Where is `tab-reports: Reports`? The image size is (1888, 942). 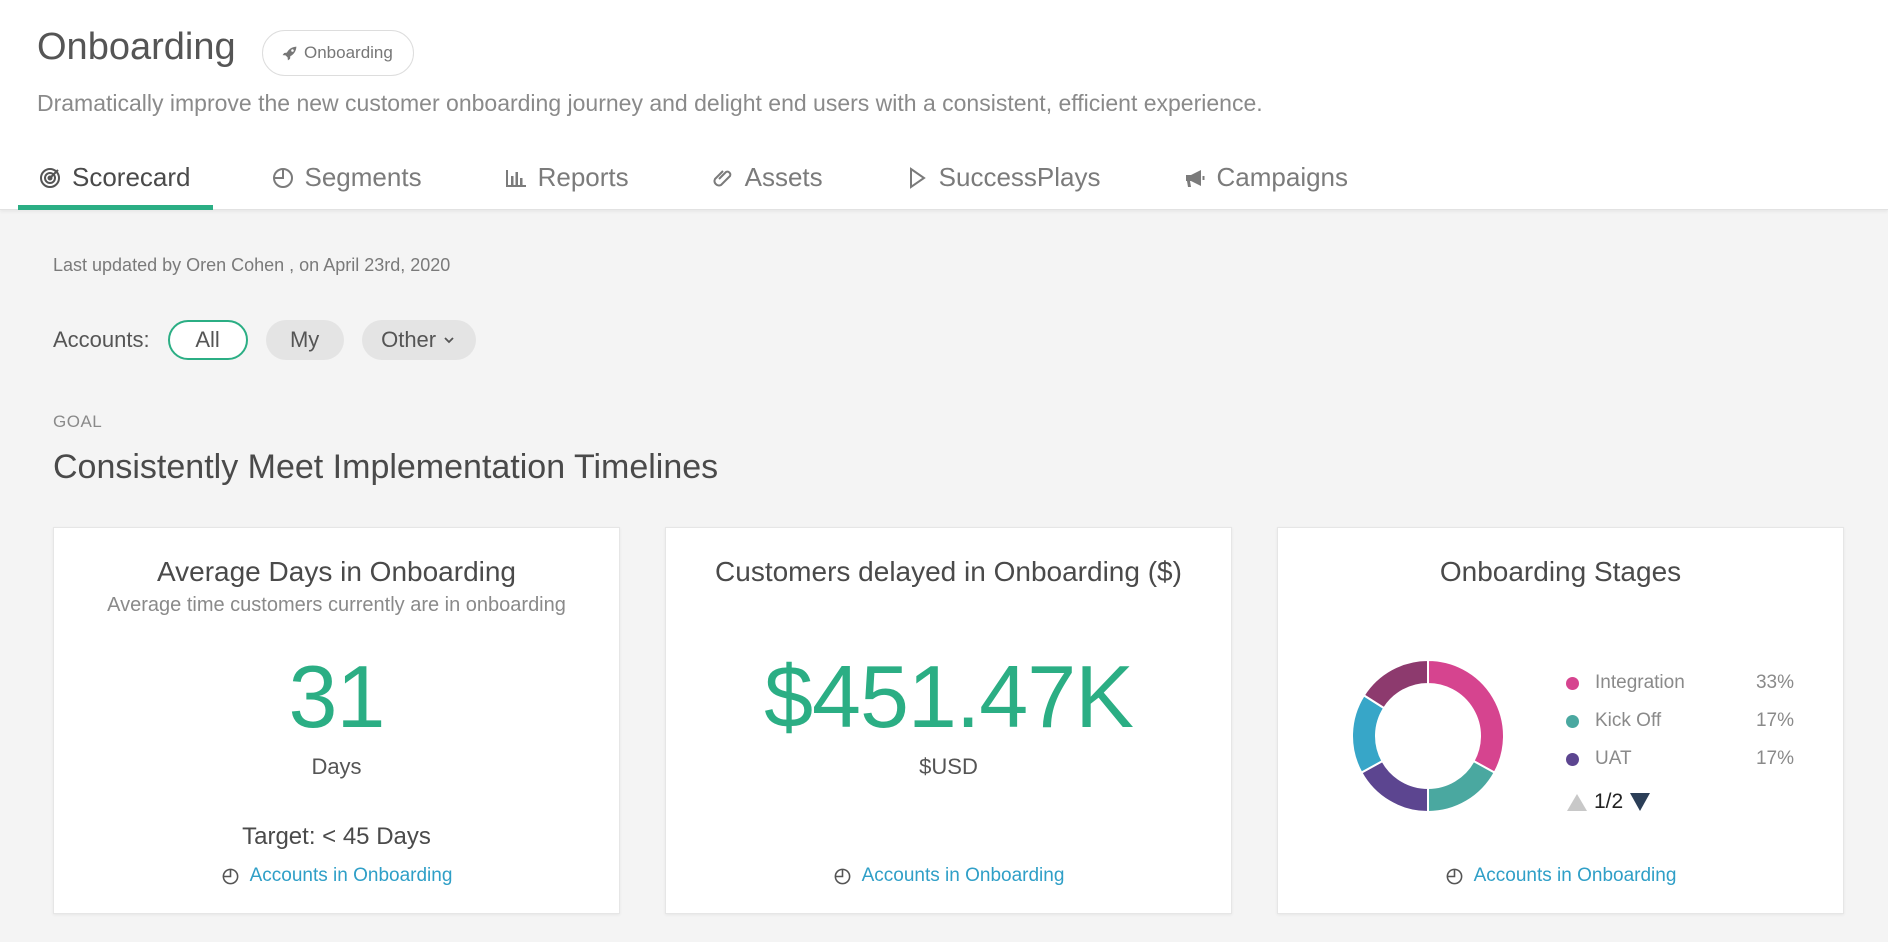
tab-reports: Reports is located at coordinates (566, 180).